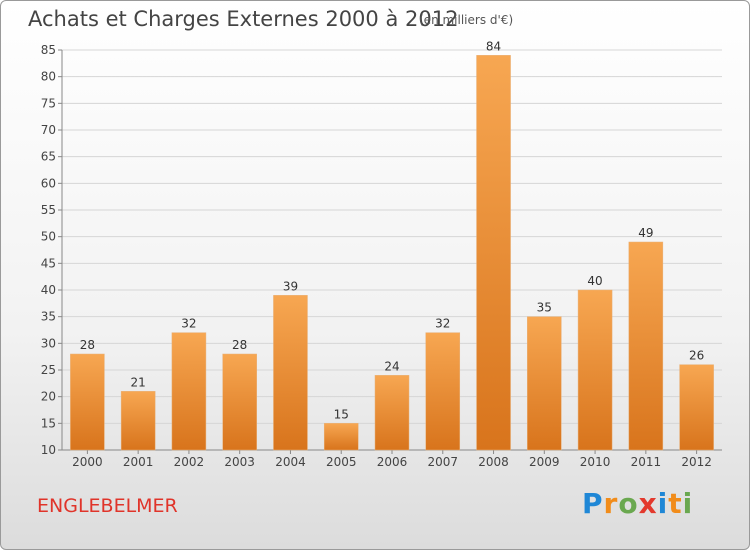  Describe the element at coordinates (466, 20) in the screenshot. I see `chart-unit: (en milliers d'€)` at that location.